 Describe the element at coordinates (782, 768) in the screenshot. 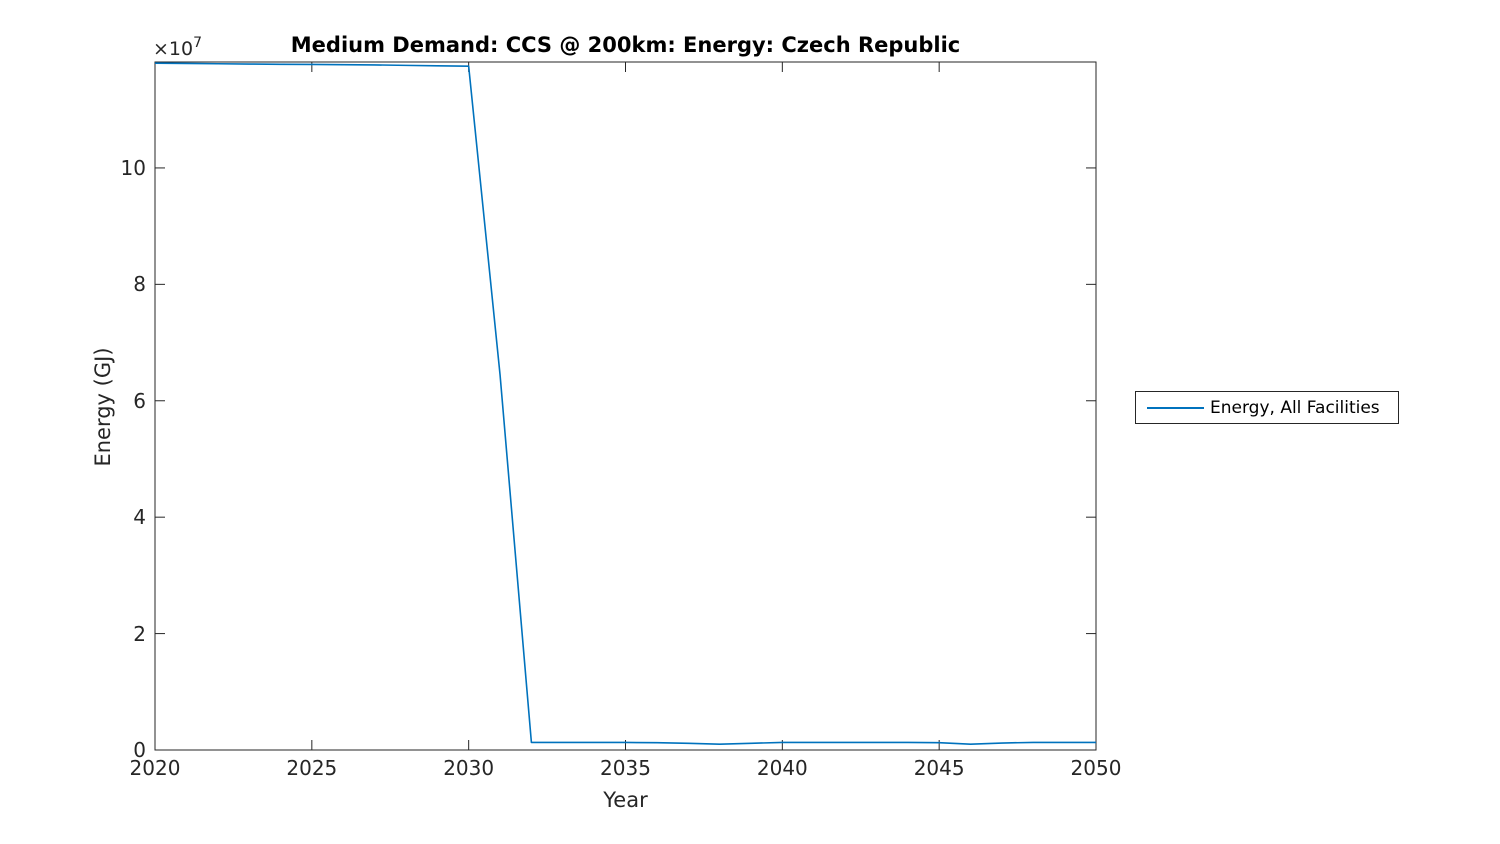

I see `x-tick-label: 2040` at that location.